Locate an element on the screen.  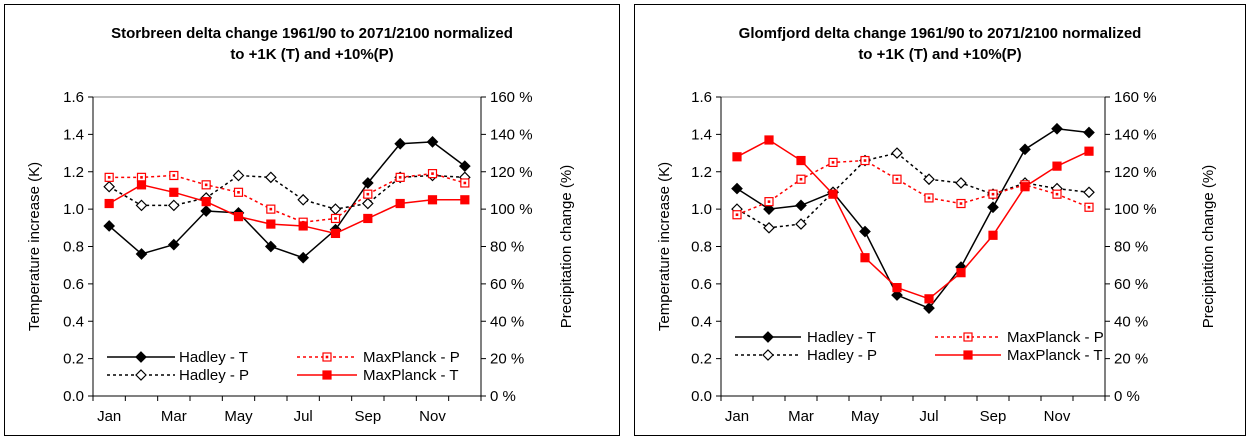
y-tick-label: 1.4 is located at coordinates (73, 134).